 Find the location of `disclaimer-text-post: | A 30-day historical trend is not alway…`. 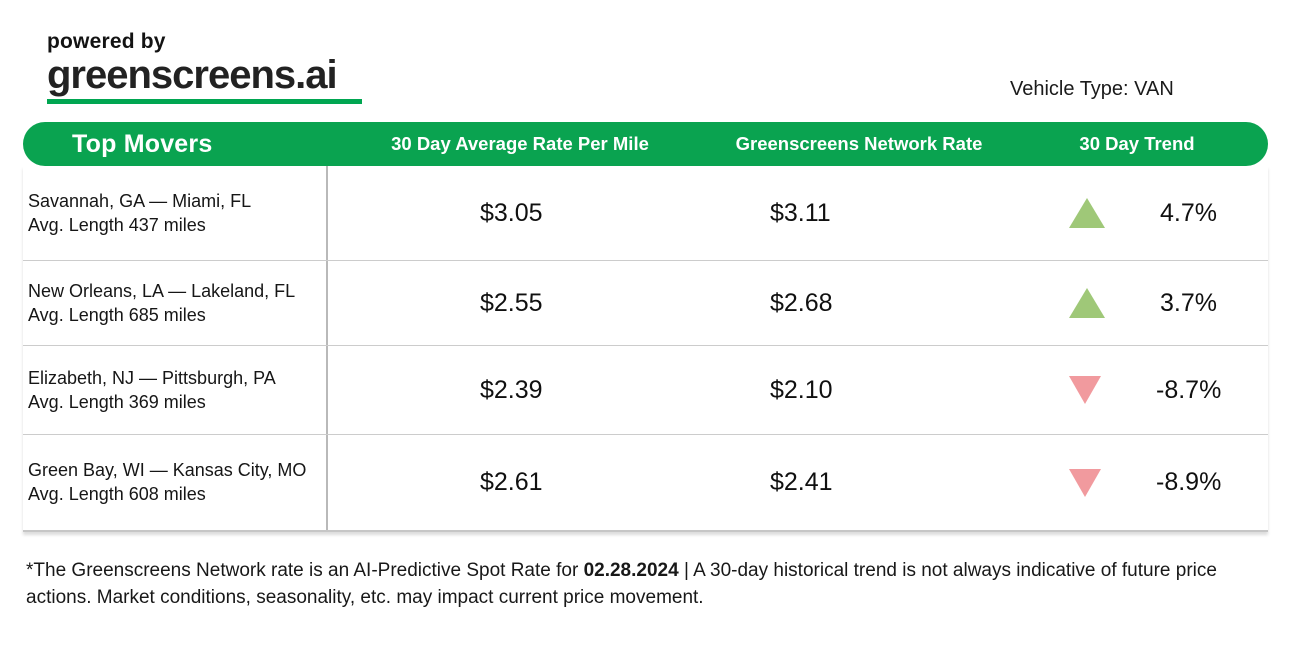

disclaimer-text-post: | A 30-day historical trend is not alway… is located at coordinates (621, 584).